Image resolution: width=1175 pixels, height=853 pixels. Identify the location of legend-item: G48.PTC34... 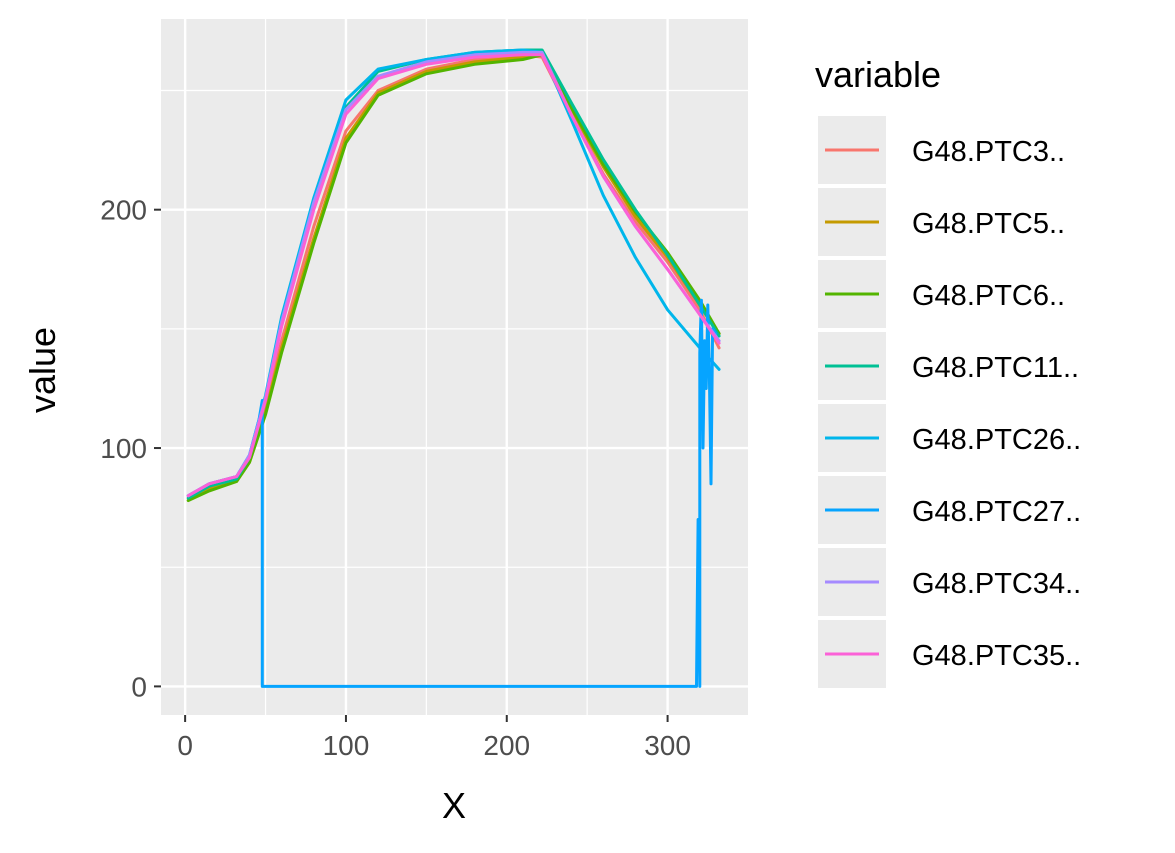
(949, 582).